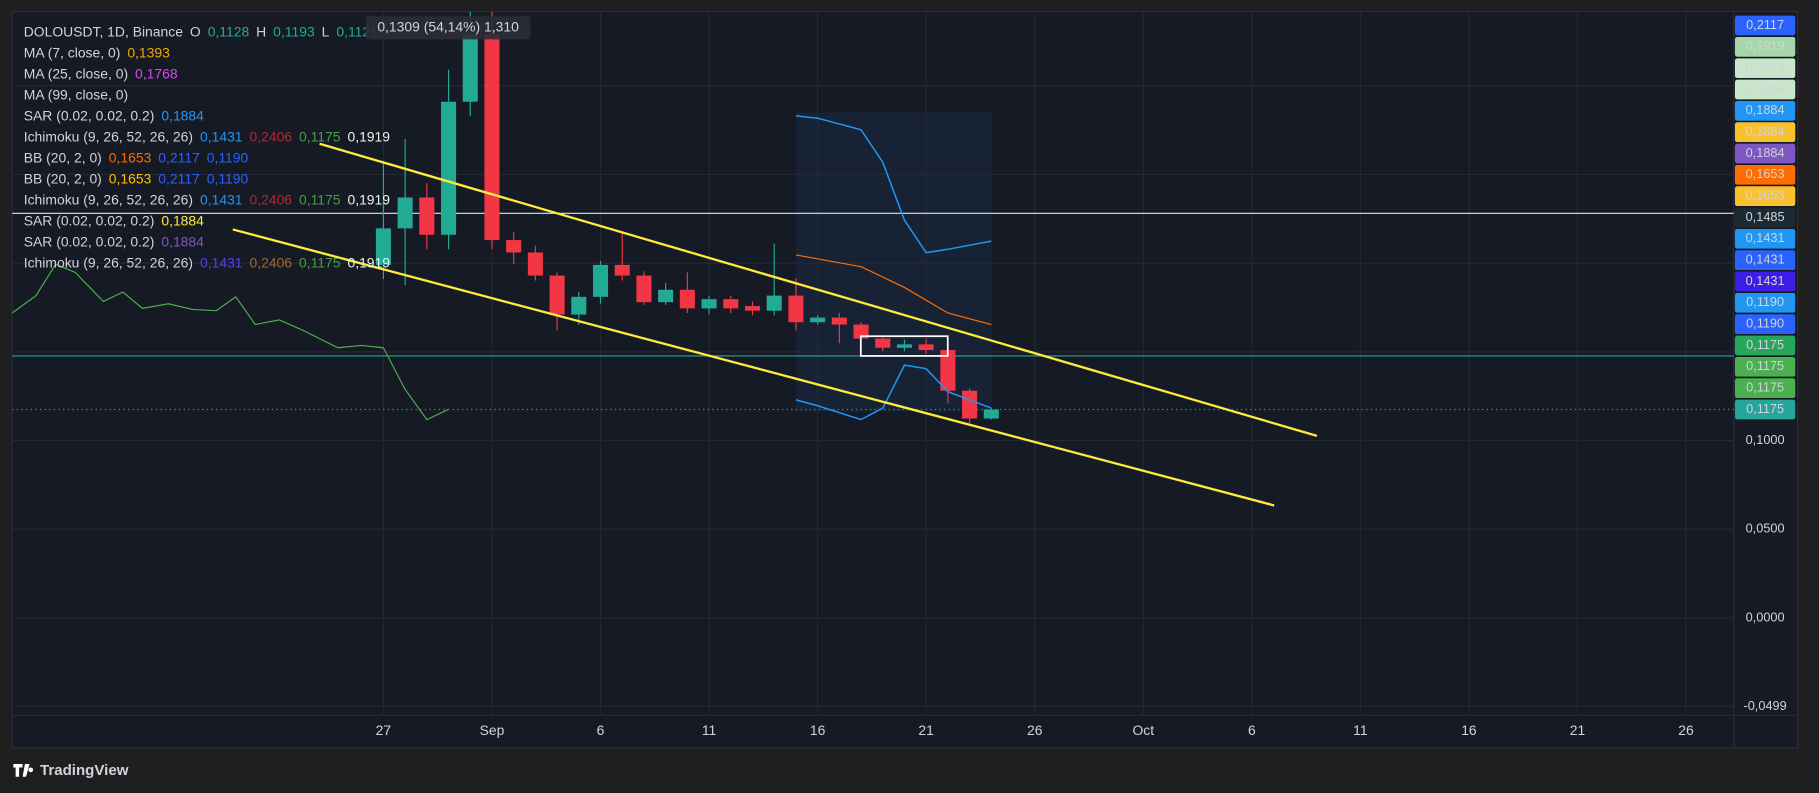 This screenshot has width=1819, height=793. Describe the element at coordinates (23, 770) in the screenshot. I see `logo-icon` at that location.